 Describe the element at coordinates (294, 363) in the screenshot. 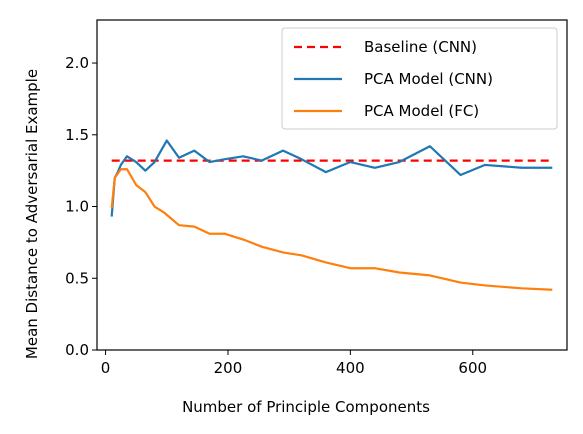

I see `x-axis-ticks: 0 200 400 600` at that location.